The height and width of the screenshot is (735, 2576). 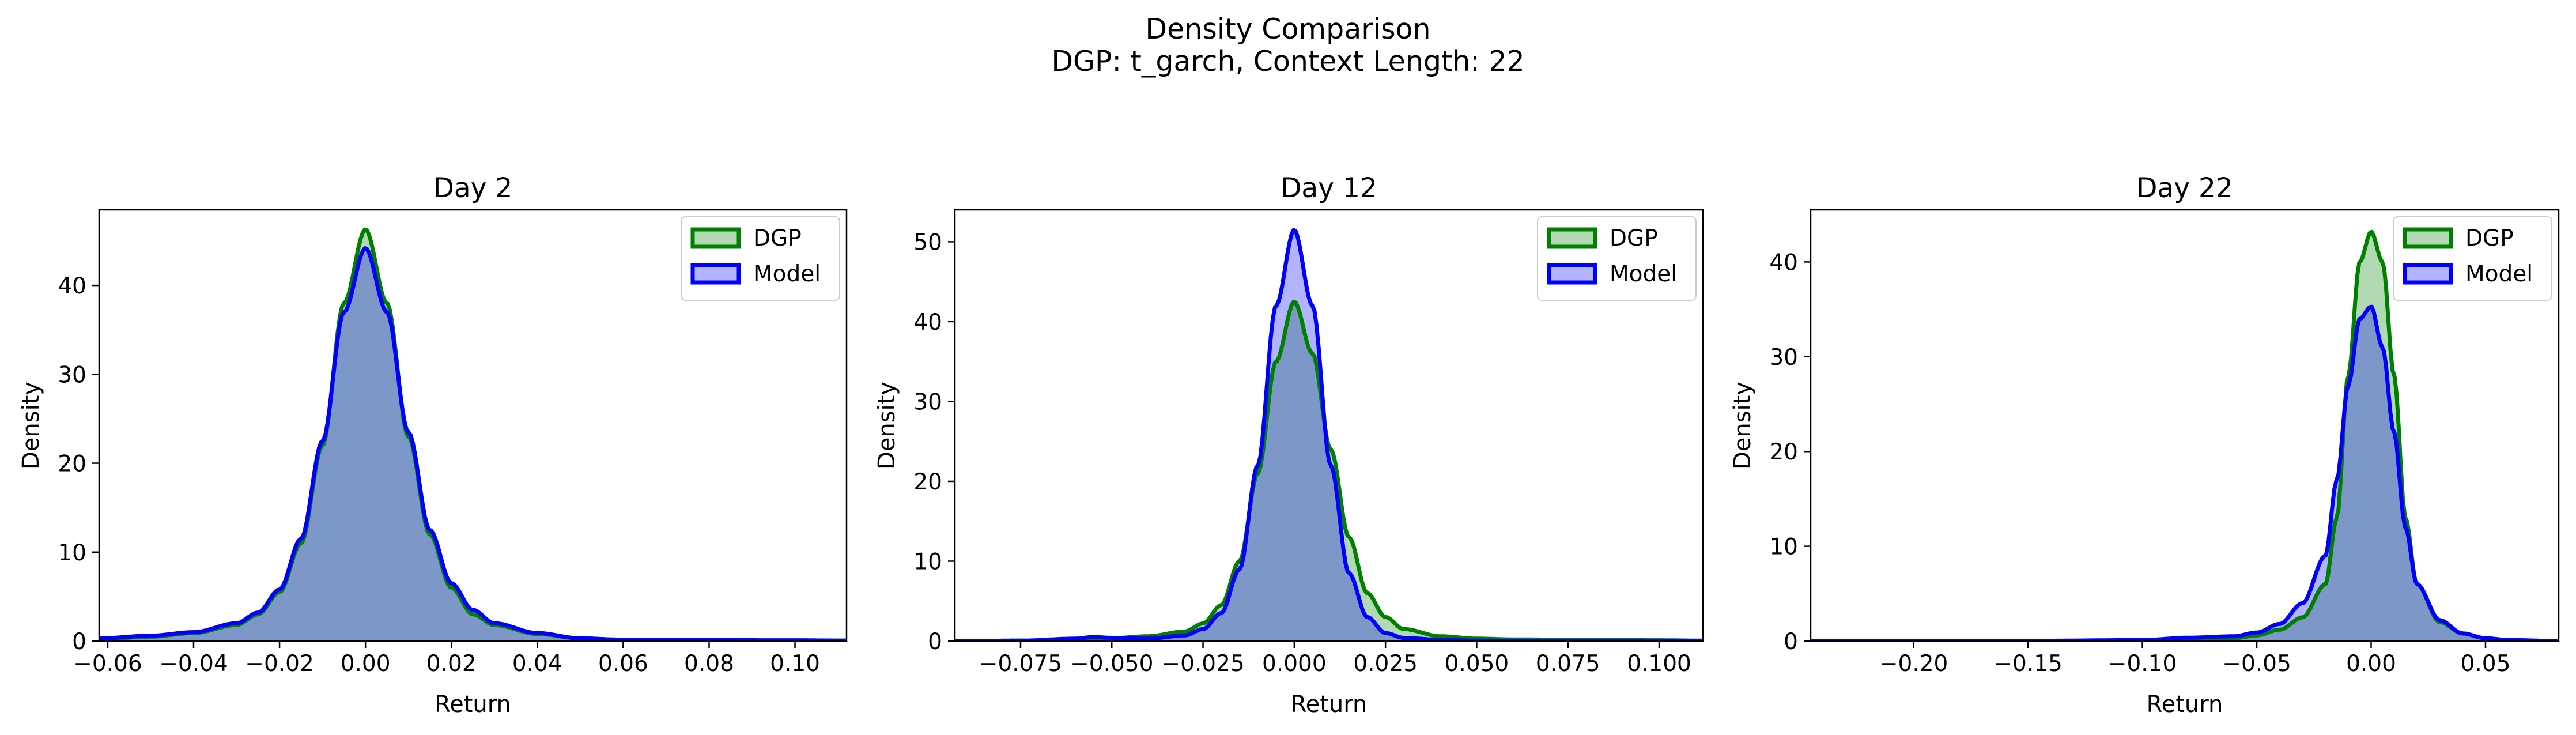 I want to click on x-tick-label: 0.04, so click(x=537, y=664).